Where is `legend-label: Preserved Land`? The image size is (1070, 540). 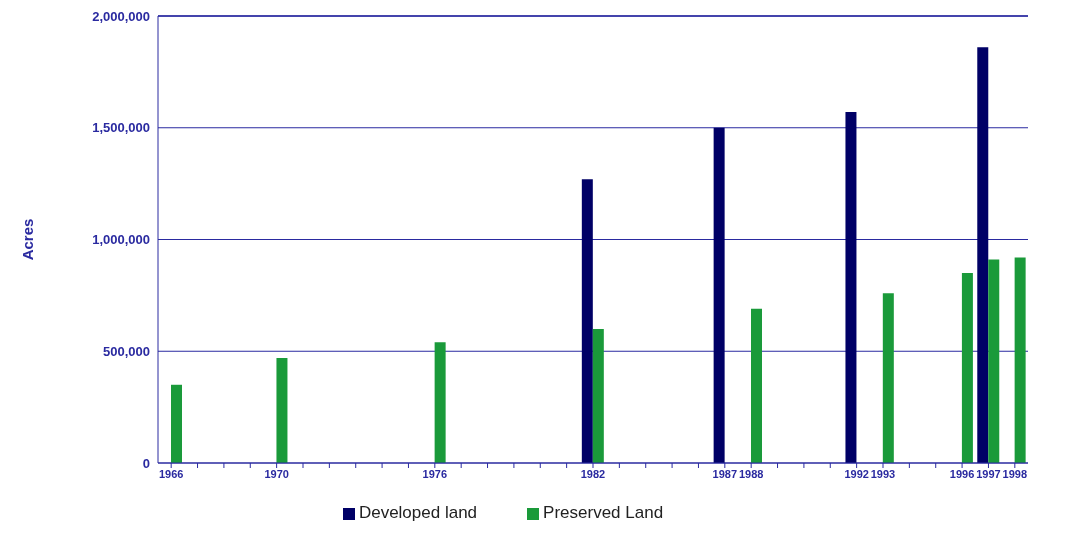 legend-label: Preserved Land is located at coordinates (603, 512).